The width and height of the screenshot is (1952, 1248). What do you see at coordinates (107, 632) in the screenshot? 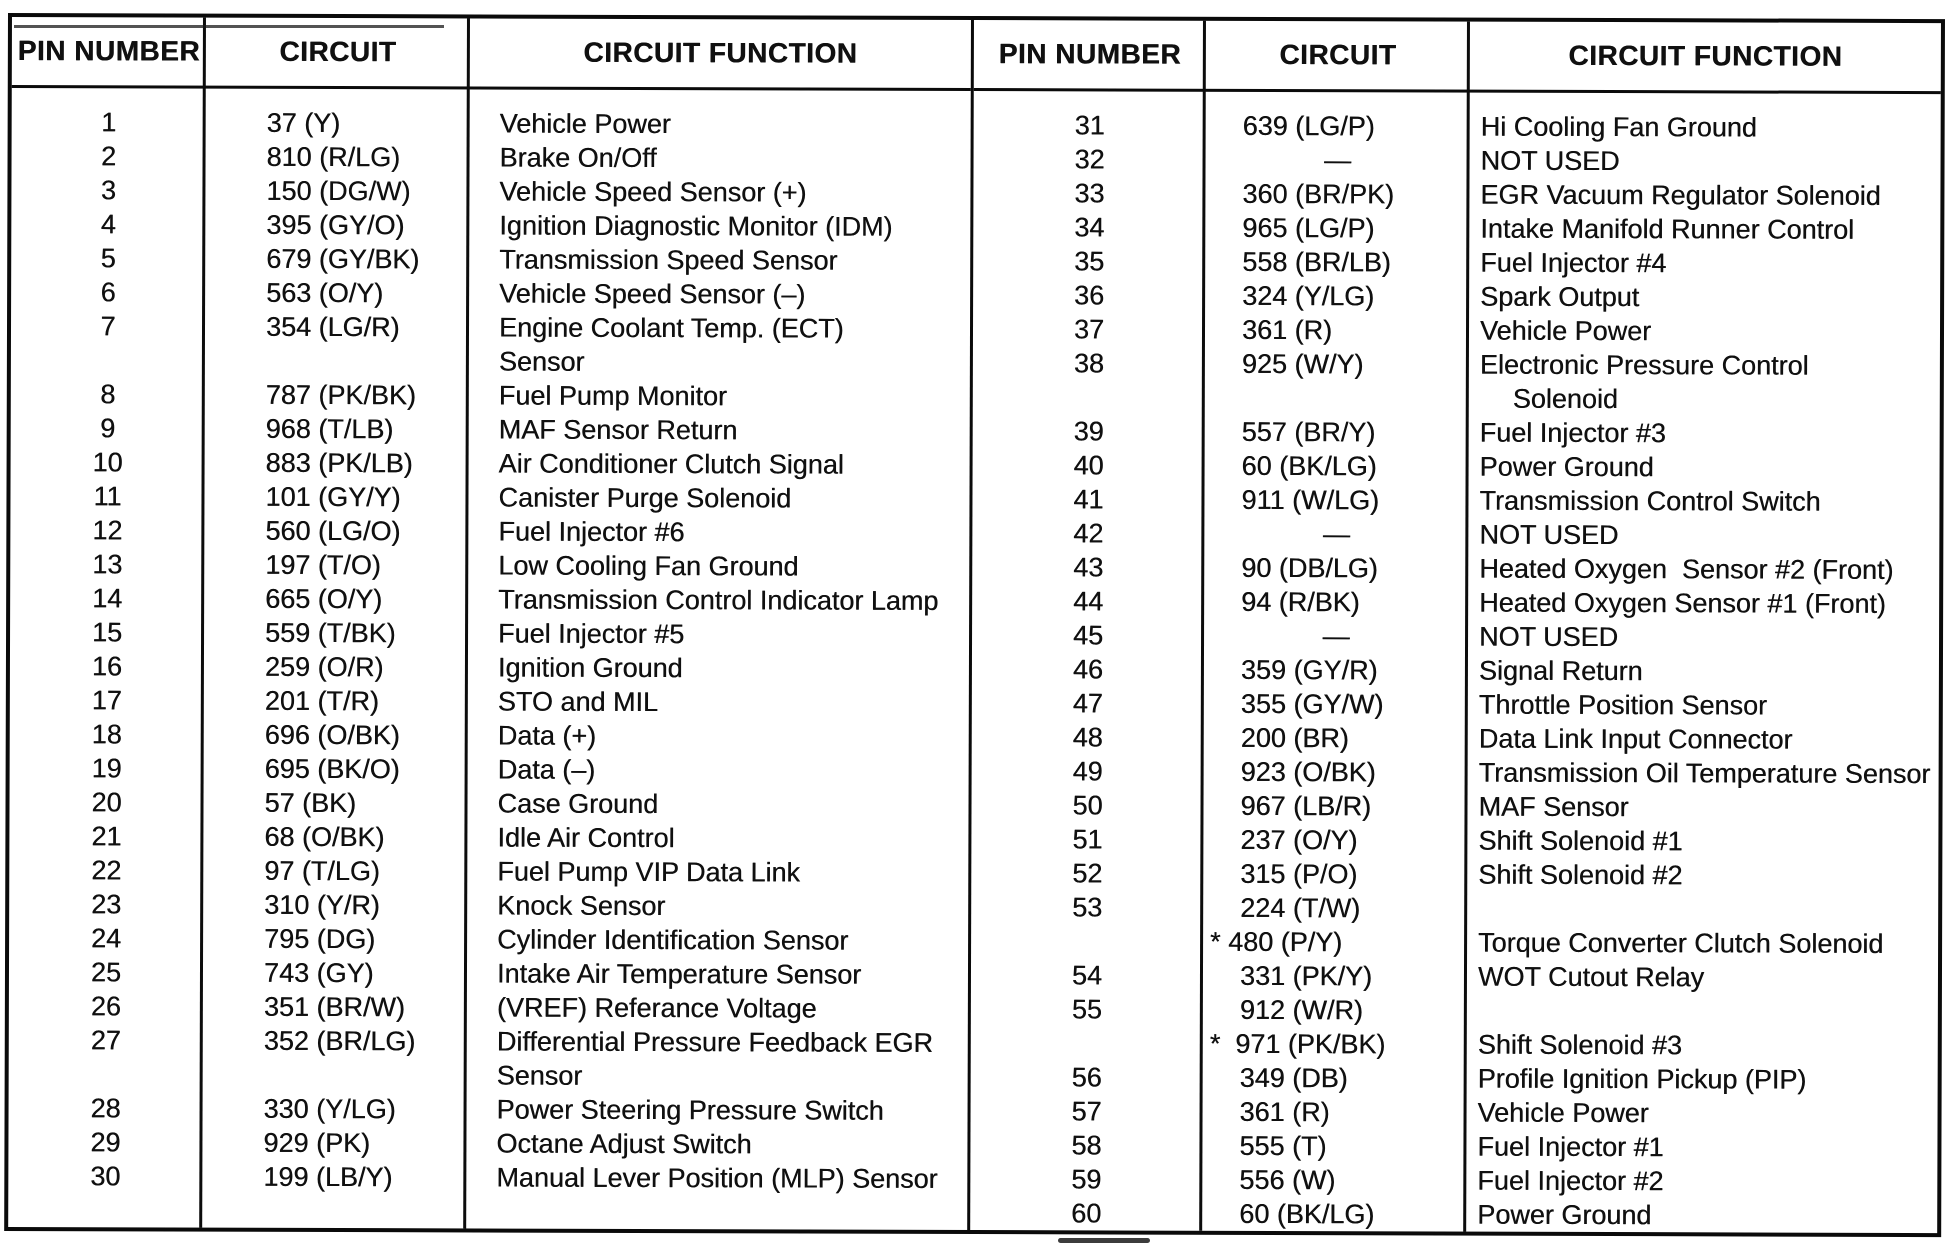
I see `cell-pin: 15` at bounding box center [107, 632].